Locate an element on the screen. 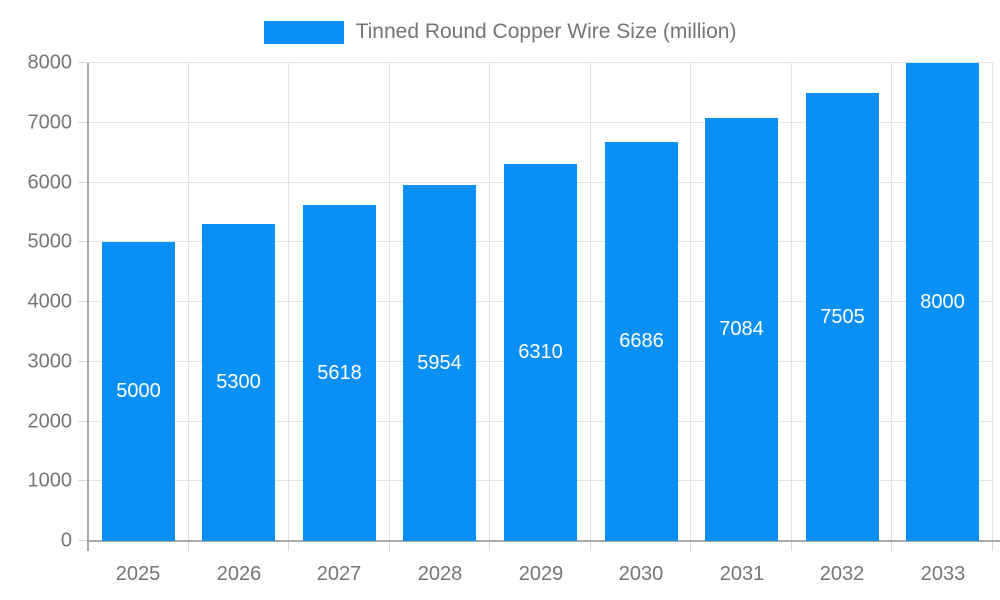  x-tick-label: 2029 is located at coordinates (541, 574).